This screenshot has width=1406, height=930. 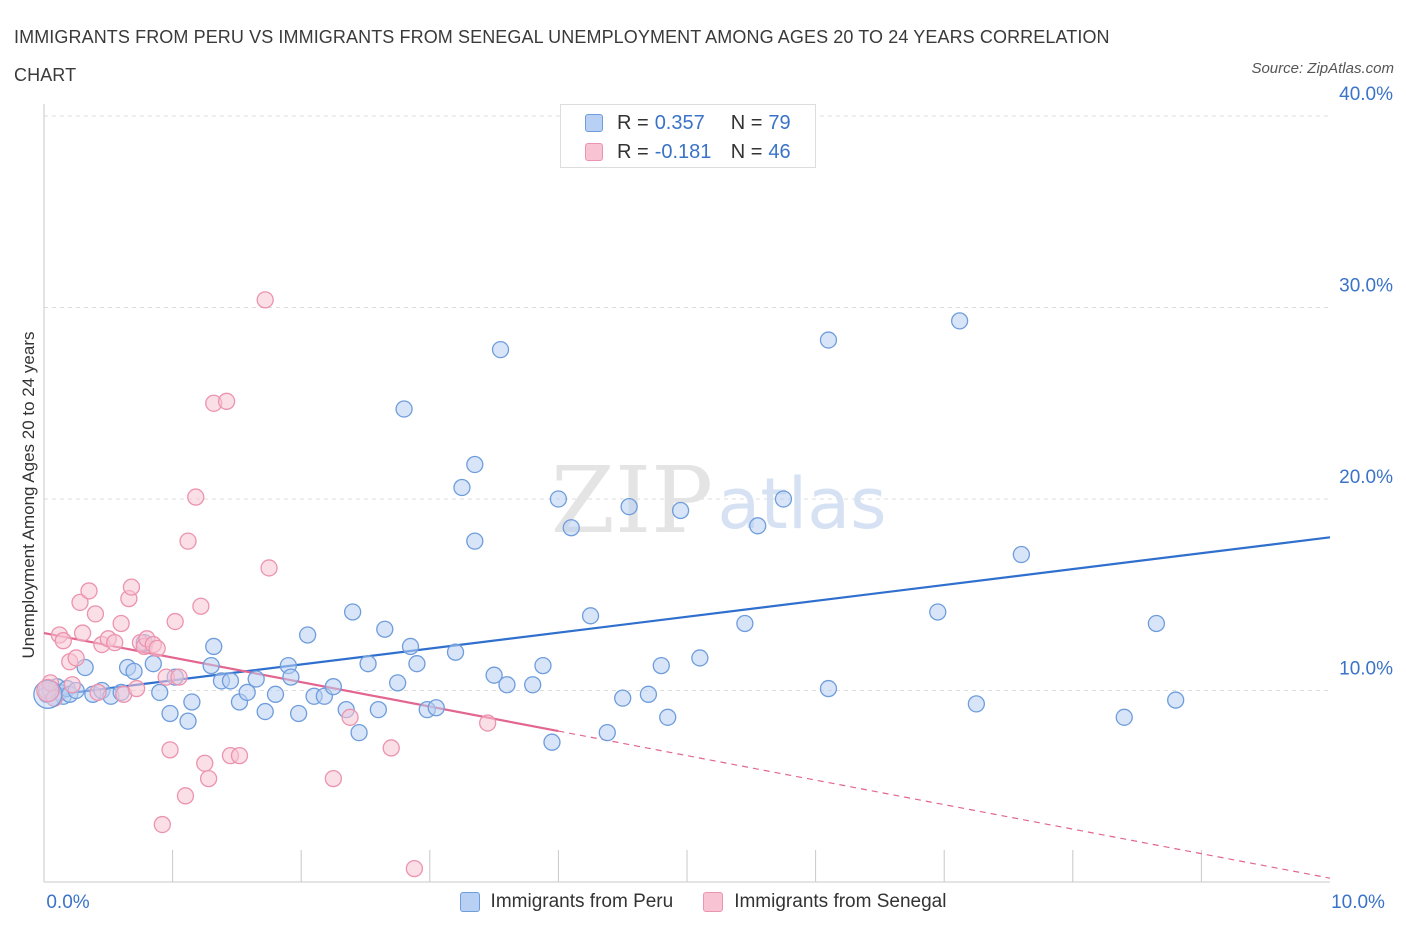 What do you see at coordinates (582, 901) in the screenshot?
I see `legend-peru-label: Immigrants from Peru` at bounding box center [582, 901].